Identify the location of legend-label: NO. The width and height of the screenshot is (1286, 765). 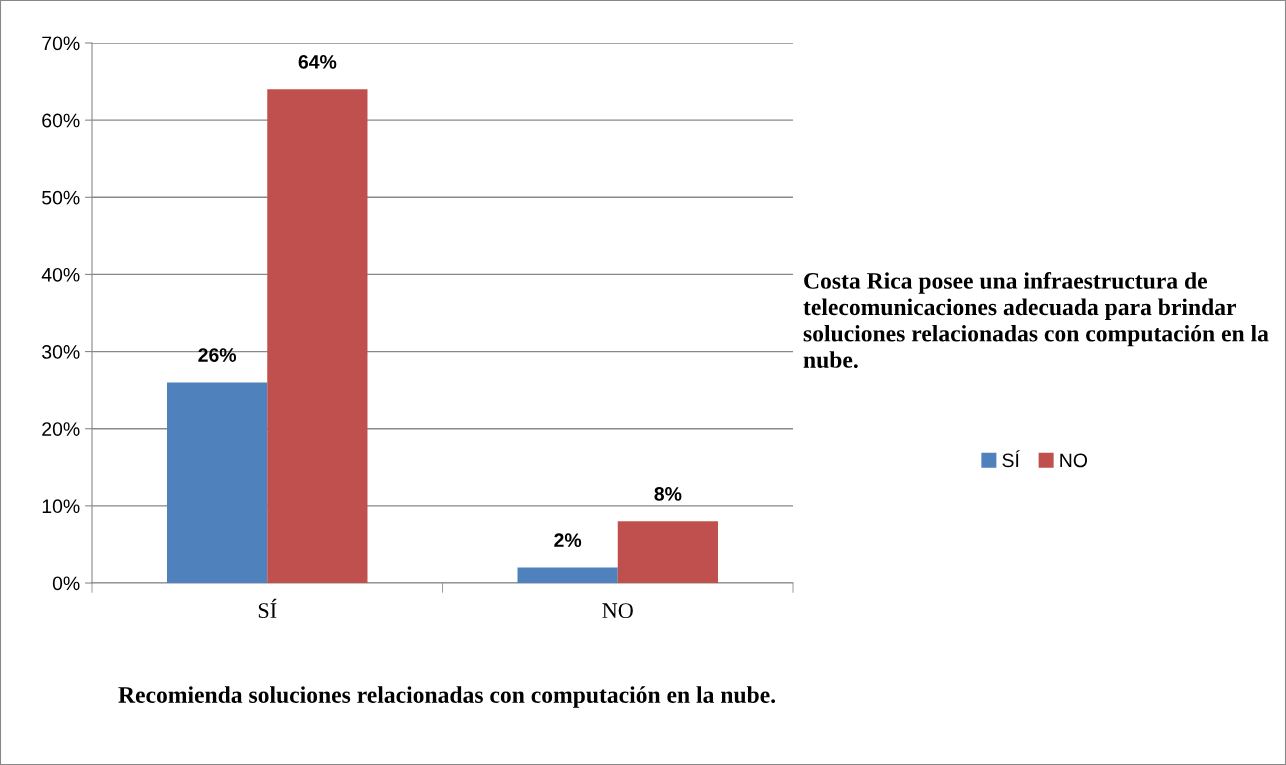
(1074, 460).